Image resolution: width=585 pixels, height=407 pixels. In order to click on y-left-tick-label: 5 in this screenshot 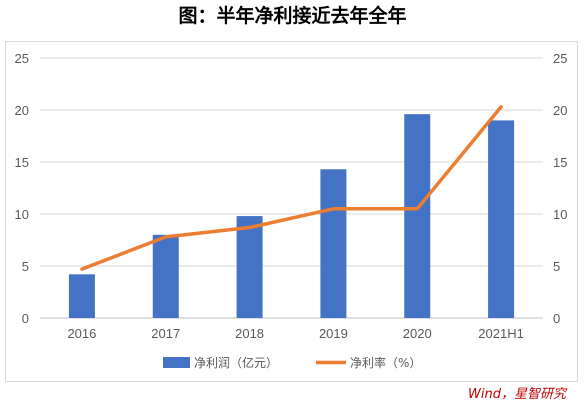, I will do `click(25, 266)`.